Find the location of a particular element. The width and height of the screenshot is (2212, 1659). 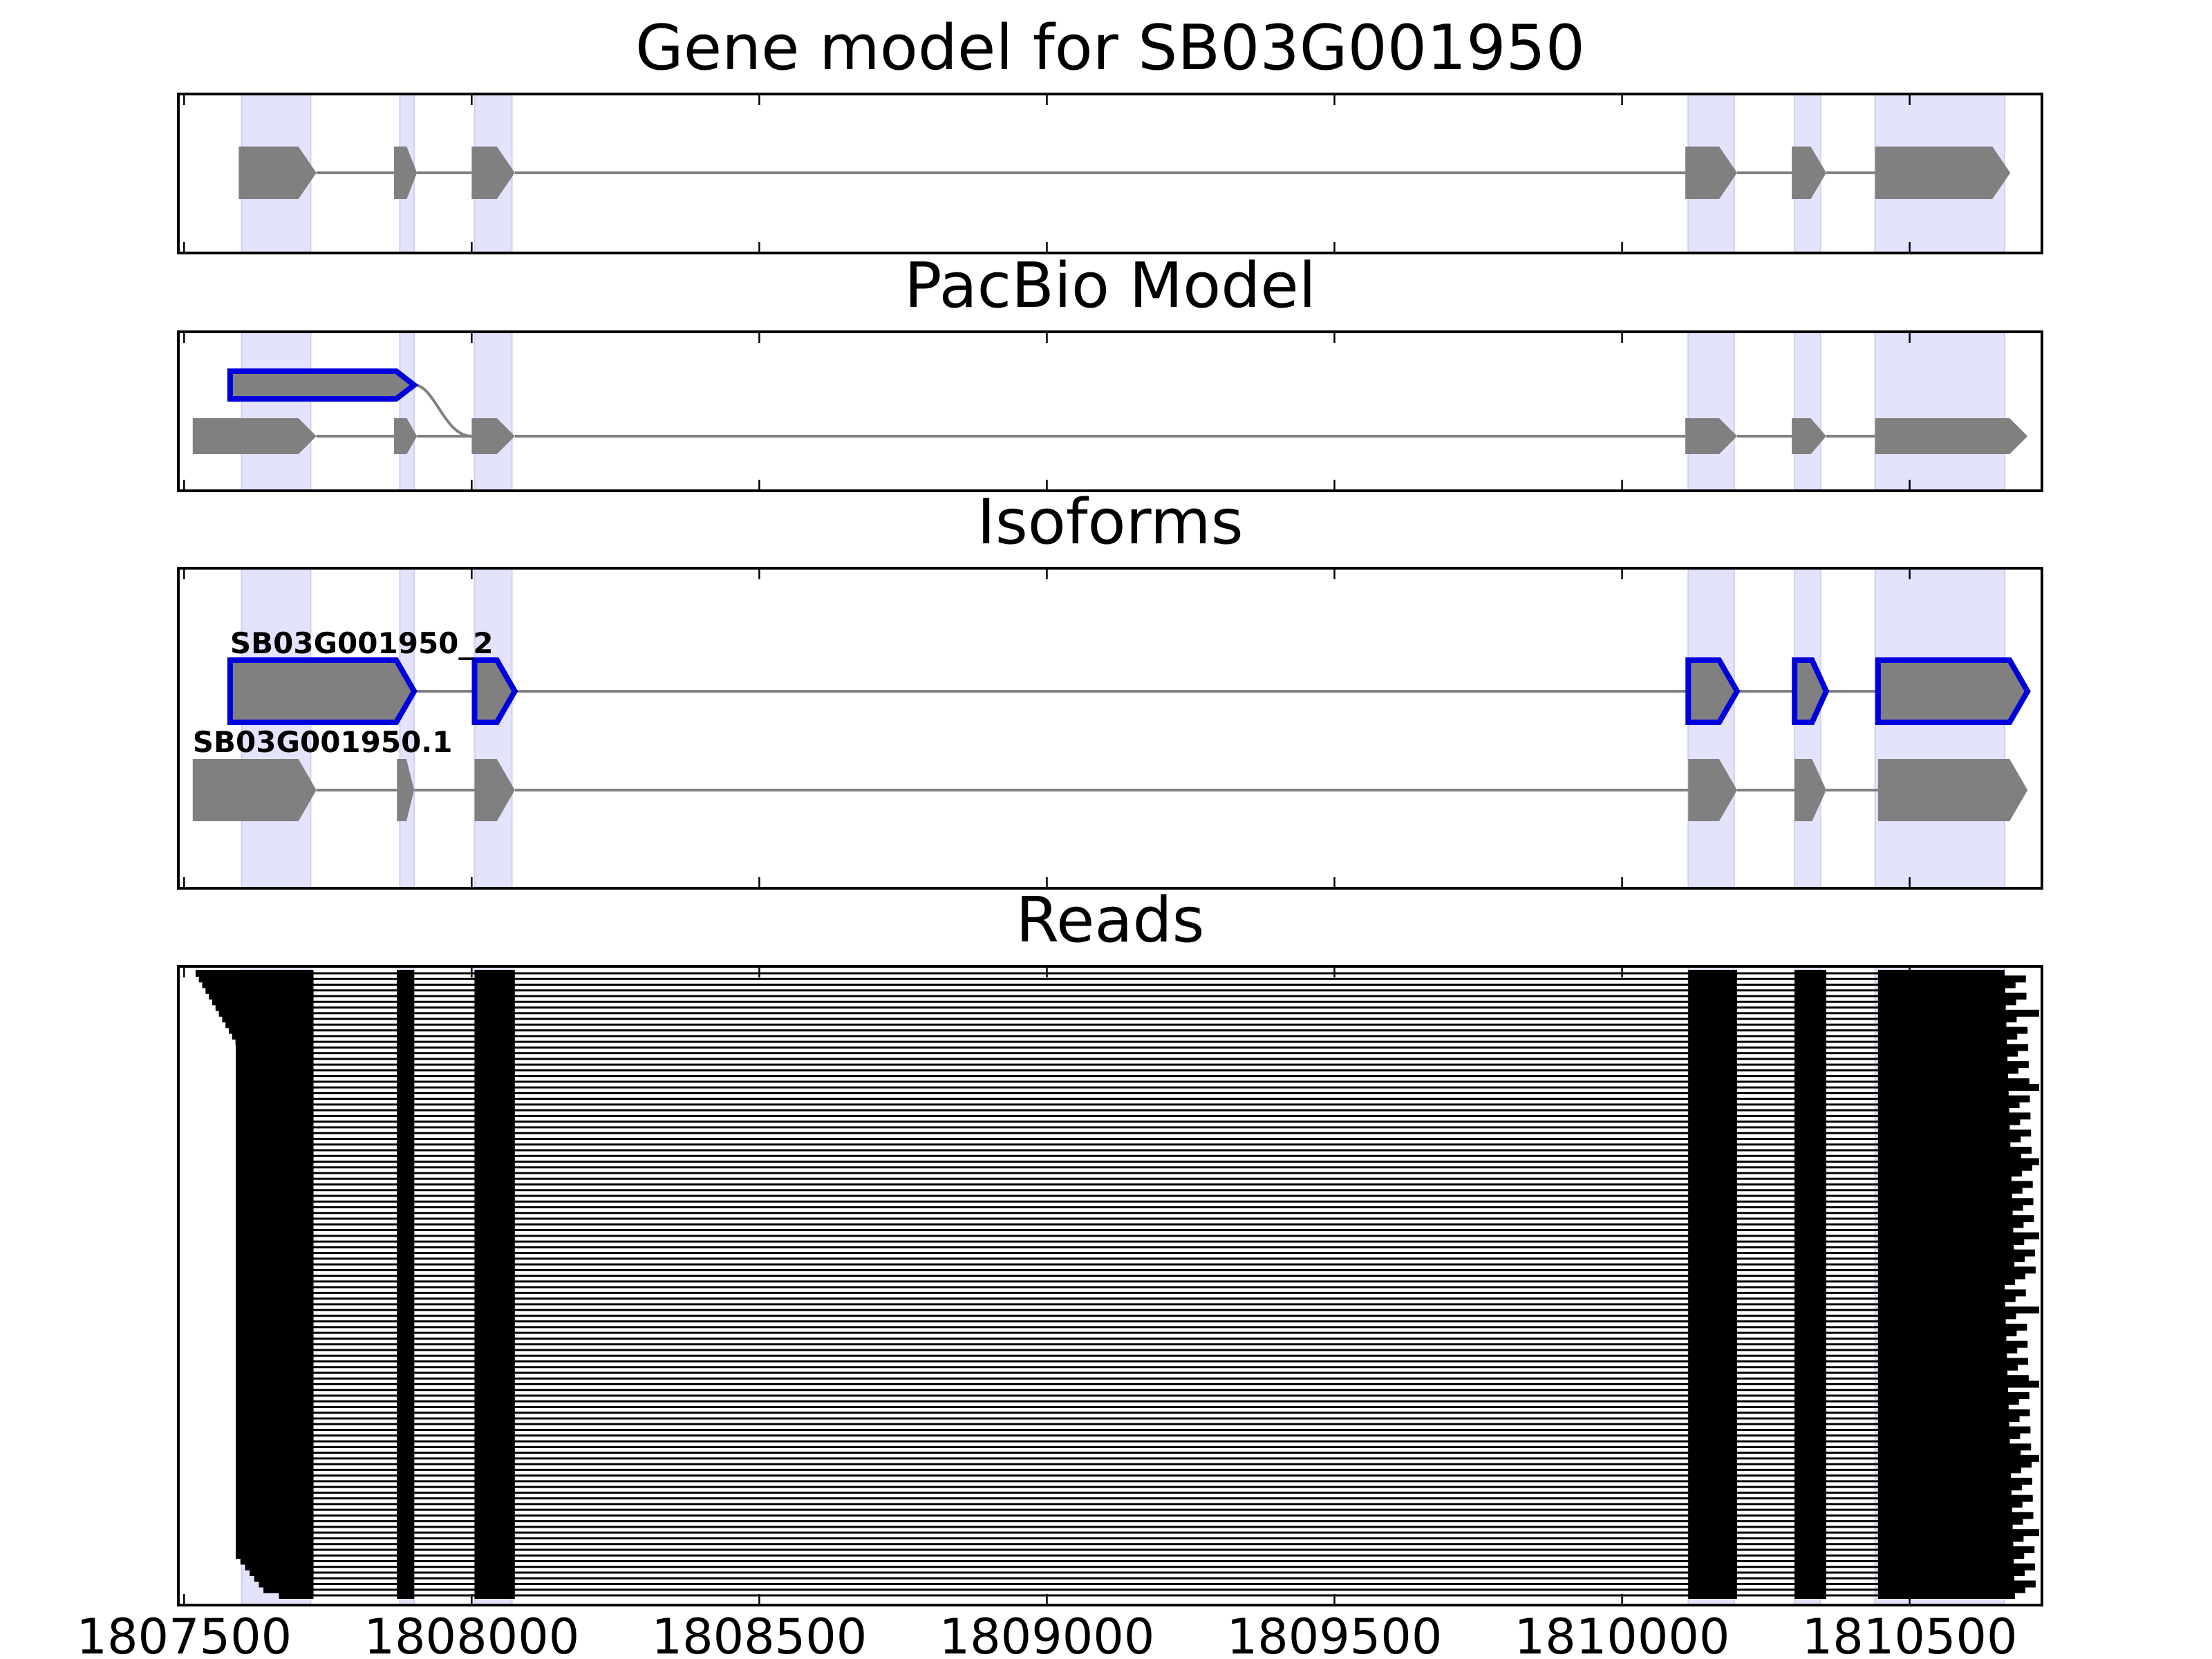

isoform-label: SB03G001950.1 is located at coordinates (323, 742).